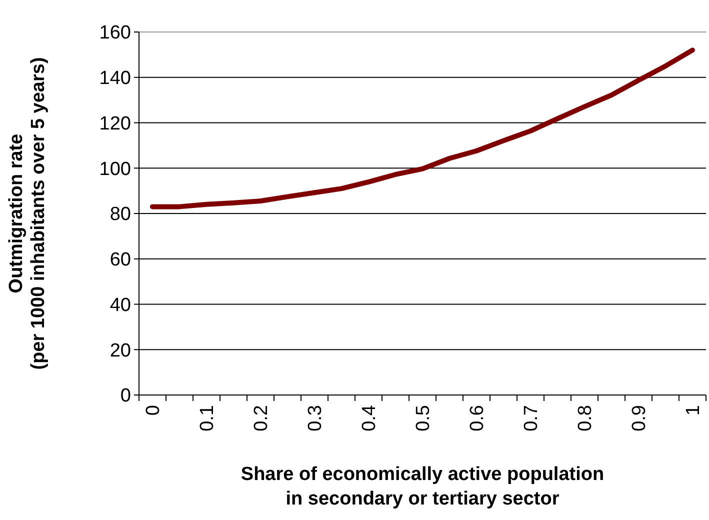 The height and width of the screenshot is (520, 709). What do you see at coordinates (477, 418) in the screenshot?
I see `x-tick-label: 0.6` at bounding box center [477, 418].